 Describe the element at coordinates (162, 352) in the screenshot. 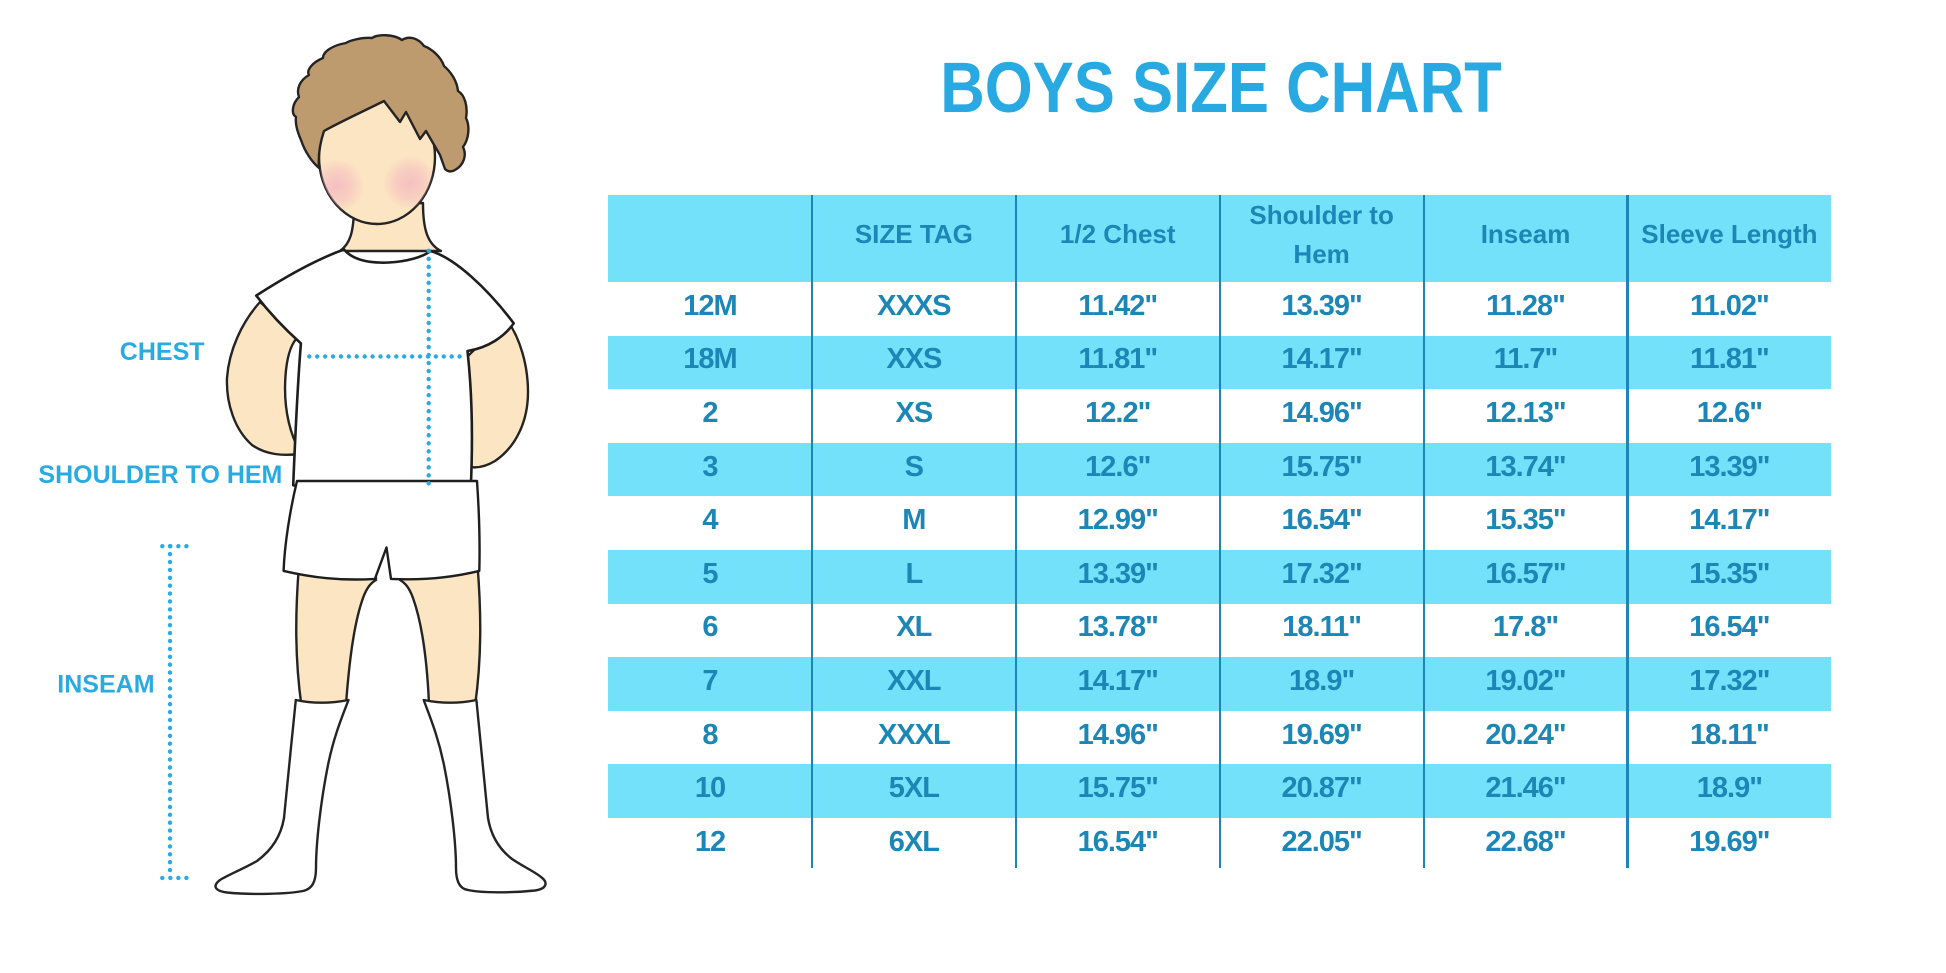

I see `svg-text: CHEST` at that location.